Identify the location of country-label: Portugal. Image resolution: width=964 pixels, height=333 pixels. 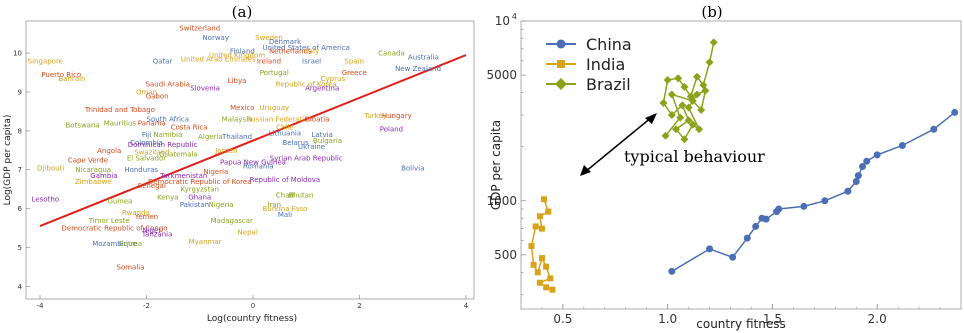
(274, 73).